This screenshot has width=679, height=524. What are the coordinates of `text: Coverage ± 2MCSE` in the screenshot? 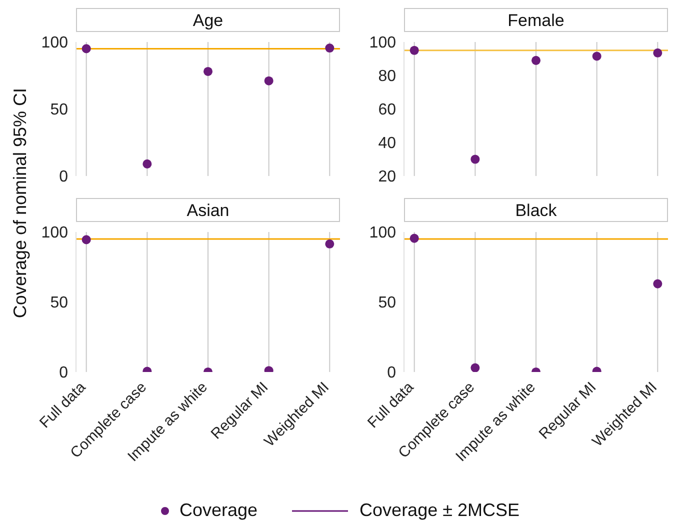 It's located at (439, 510).